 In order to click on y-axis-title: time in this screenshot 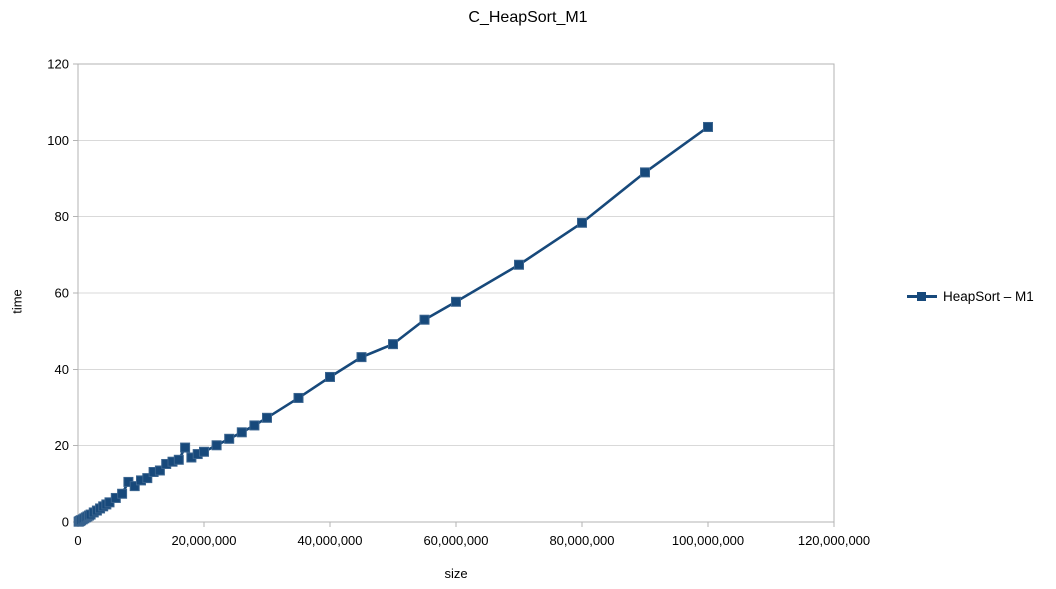, I will do `click(17, 301)`.